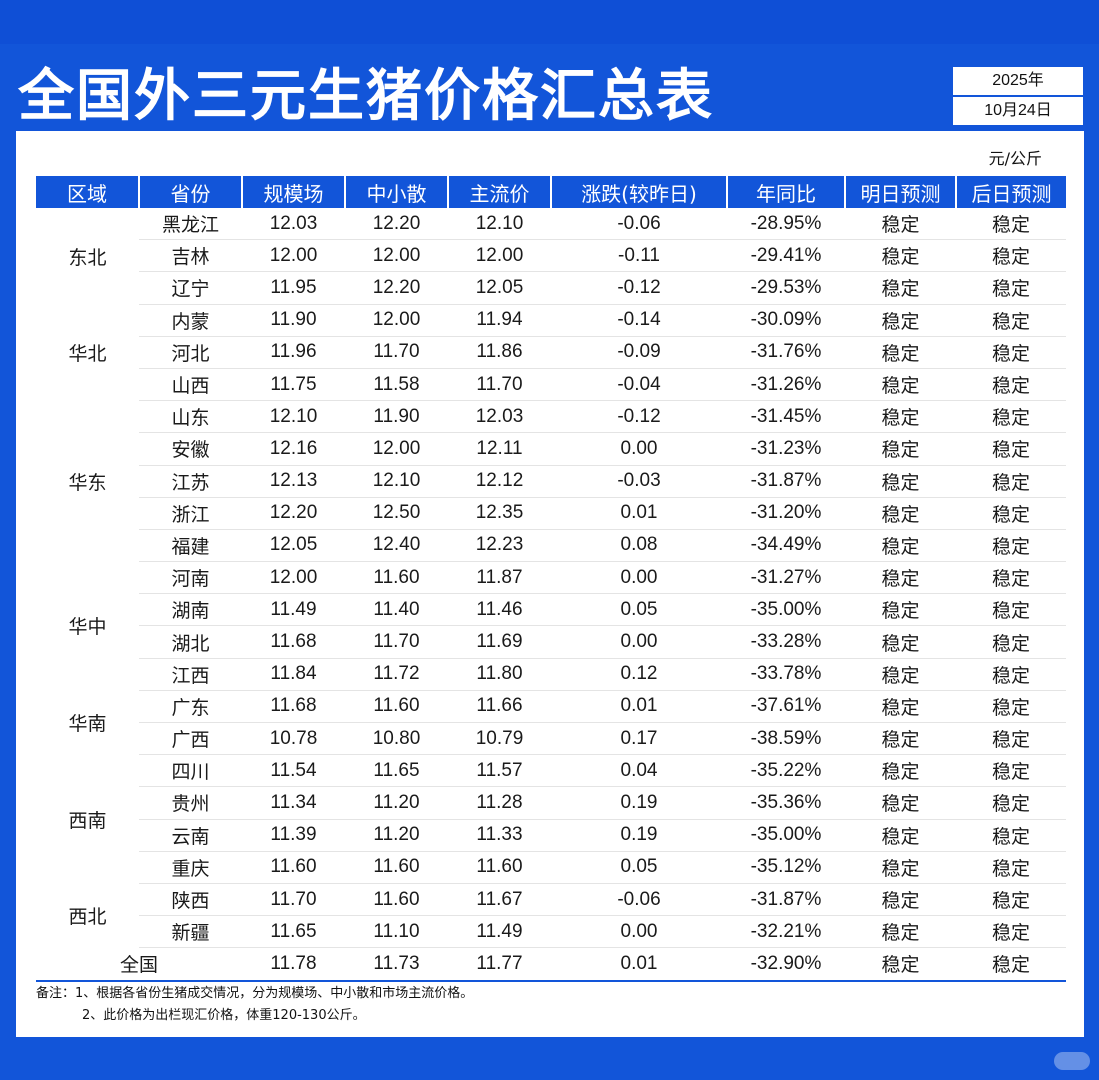  What do you see at coordinates (190, 224) in the screenshot?
I see `province-cell: 黑龙江` at bounding box center [190, 224].